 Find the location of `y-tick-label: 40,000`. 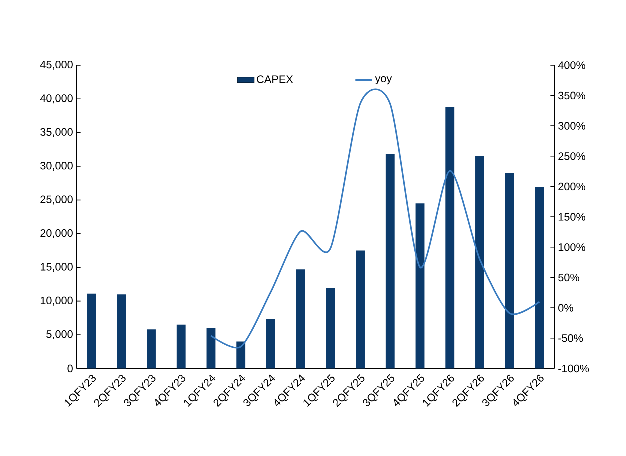

y-tick-label: 40,000 is located at coordinates (56, 99).